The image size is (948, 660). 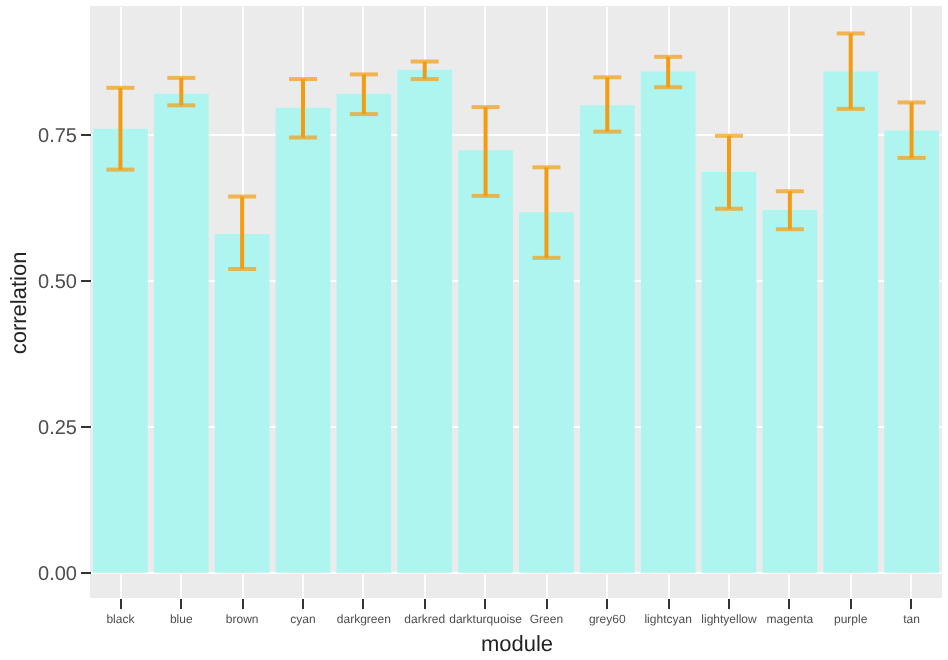 I want to click on y-tick-label: 0.00, so click(x=58, y=574).